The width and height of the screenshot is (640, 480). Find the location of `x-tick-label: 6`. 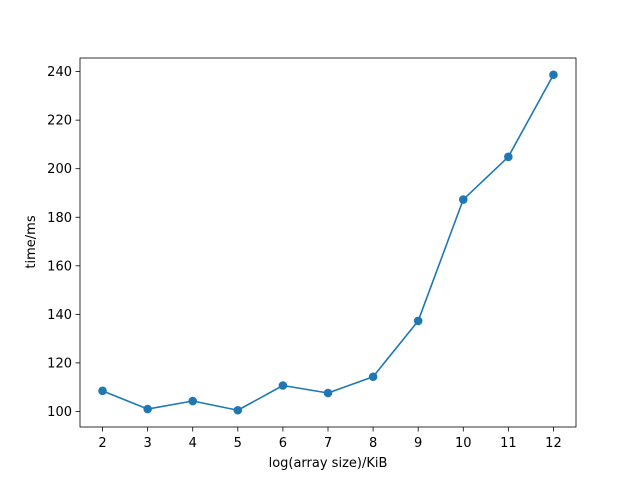

x-tick-label: 6 is located at coordinates (283, 443).